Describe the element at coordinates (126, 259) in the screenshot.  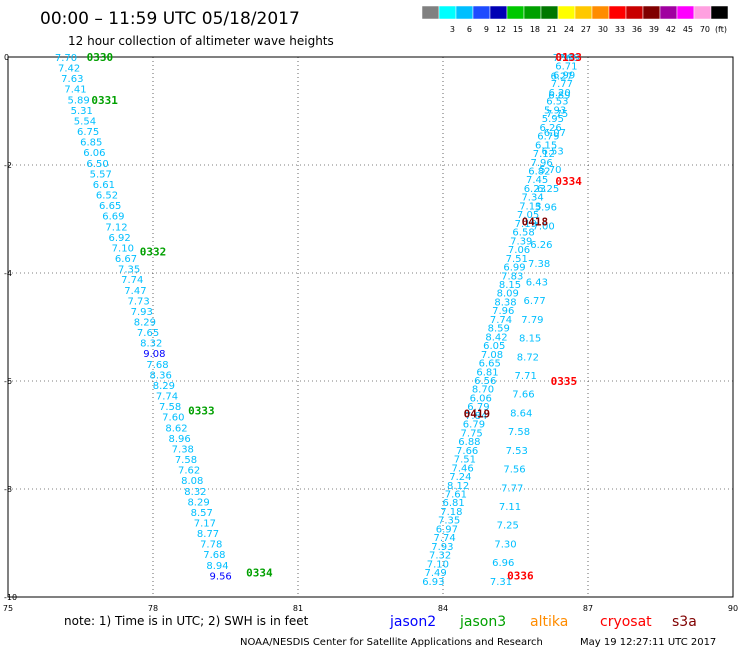
I see `wave-height-value: 6.67` at that location.